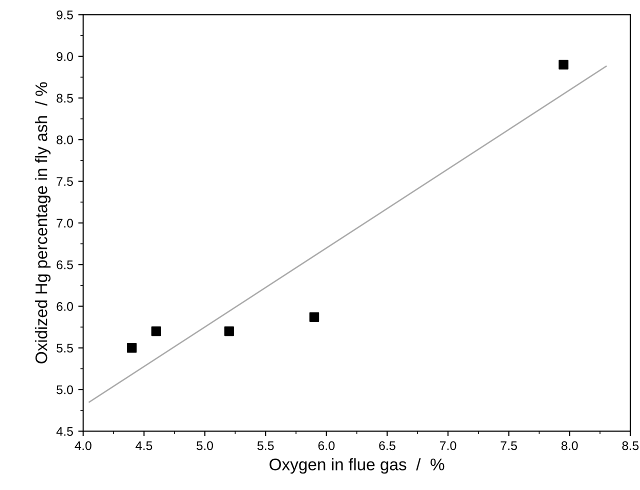 The height and width of the screenshot is (490, 640). Describe the element at coordinates (508, 445) in the screenshot. I see `x-tick-label: 7.5` at that location.